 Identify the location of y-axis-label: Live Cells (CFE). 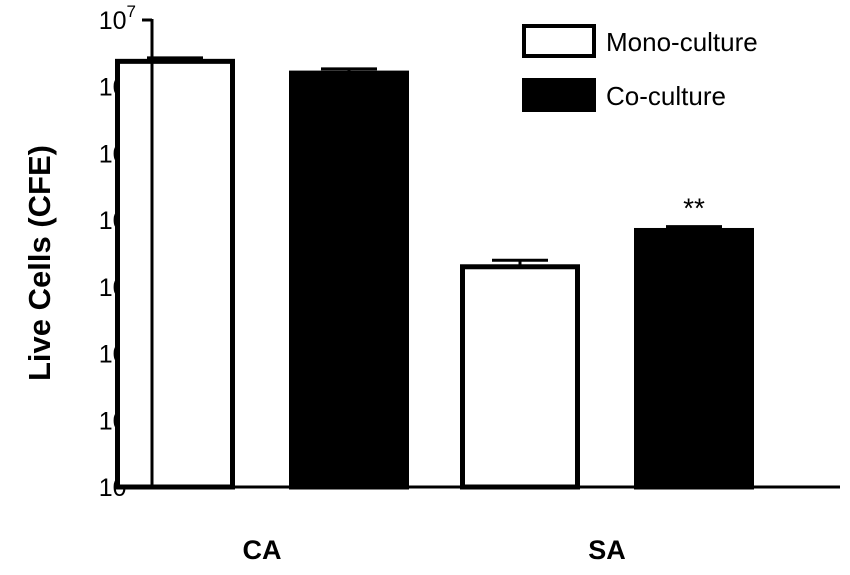
(39, 263).